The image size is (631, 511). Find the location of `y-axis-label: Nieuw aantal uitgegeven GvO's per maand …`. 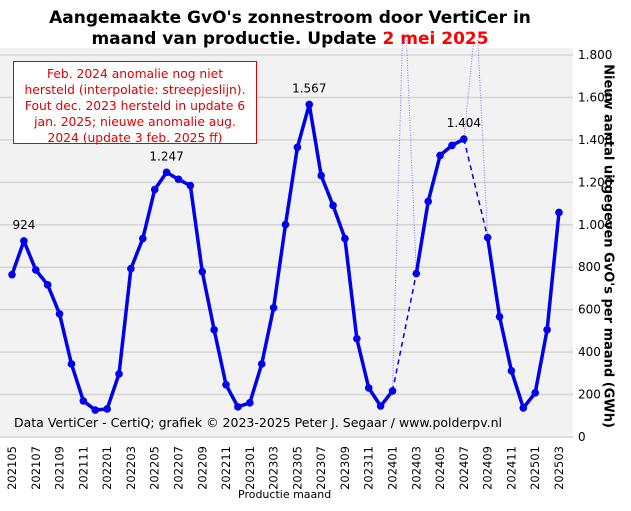

y-axis-label: Nieuw aantal uitgegeven GvO's per maand … is located at coordinates (608, 246).